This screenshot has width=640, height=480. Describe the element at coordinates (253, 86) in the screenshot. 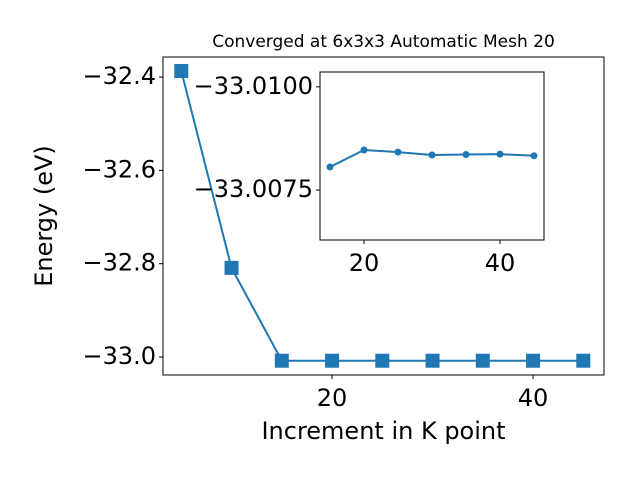

I see `y-tick-label: −33.0100` at that location.